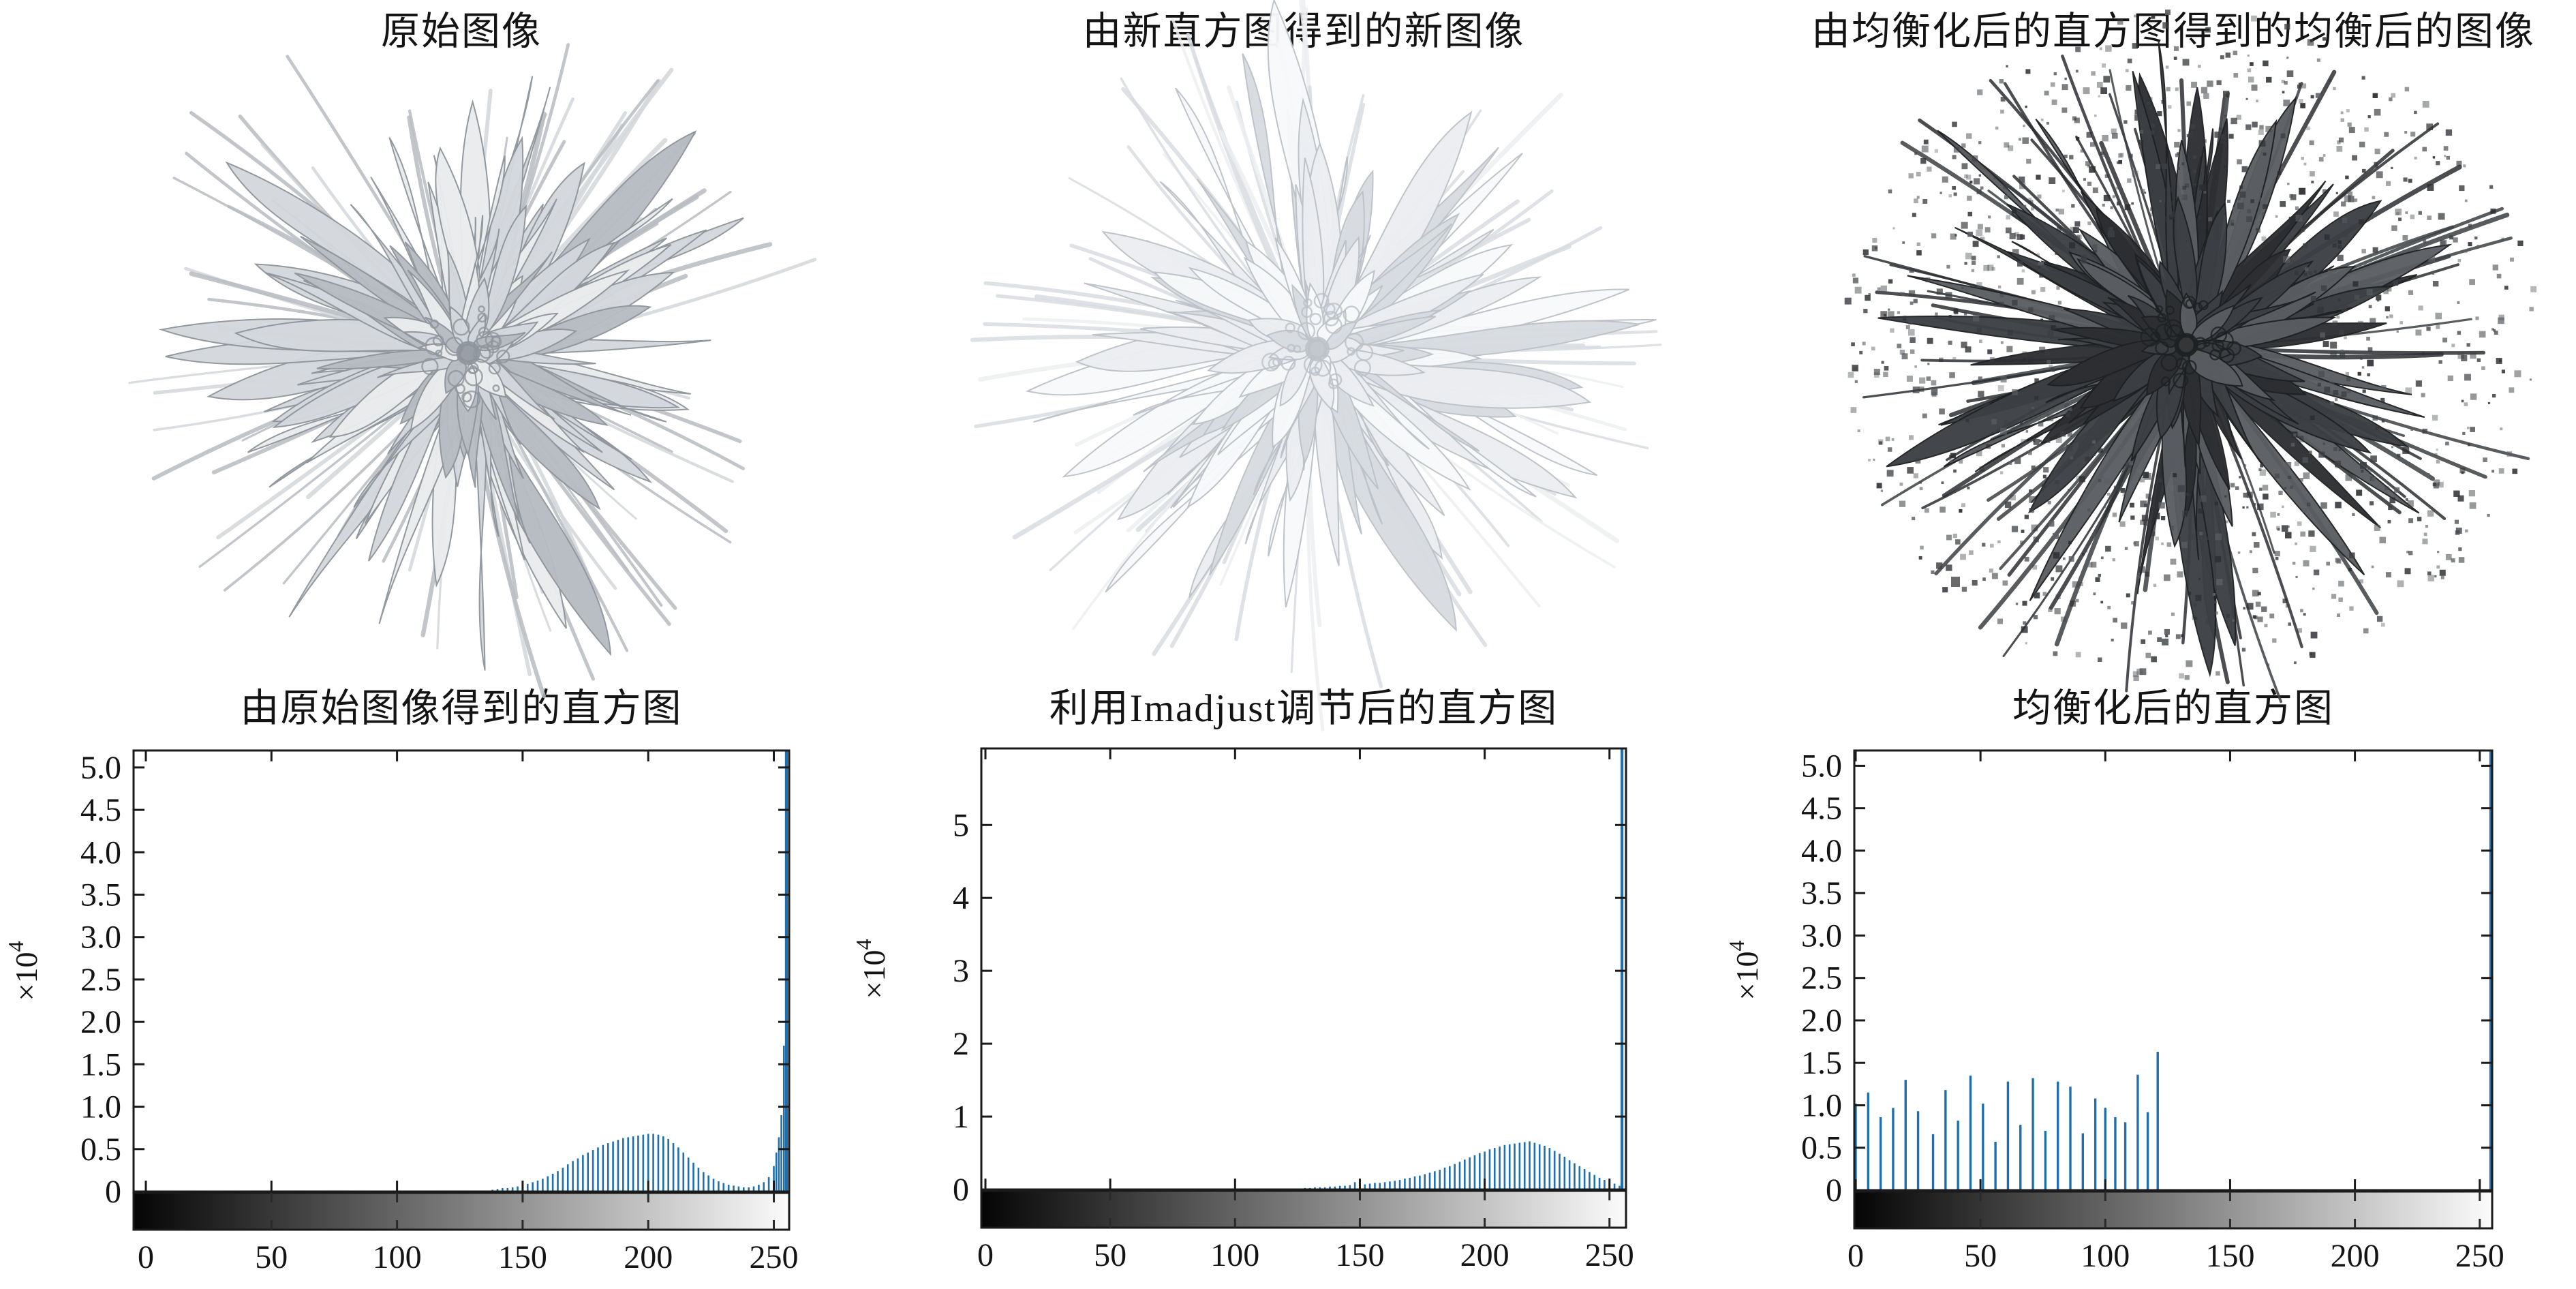 The image size is (2576, 1289). What do you see at coordinates (961, 825) in the screenshot?
I see `y-tick-label: 5` at bounding box center [961, 825].